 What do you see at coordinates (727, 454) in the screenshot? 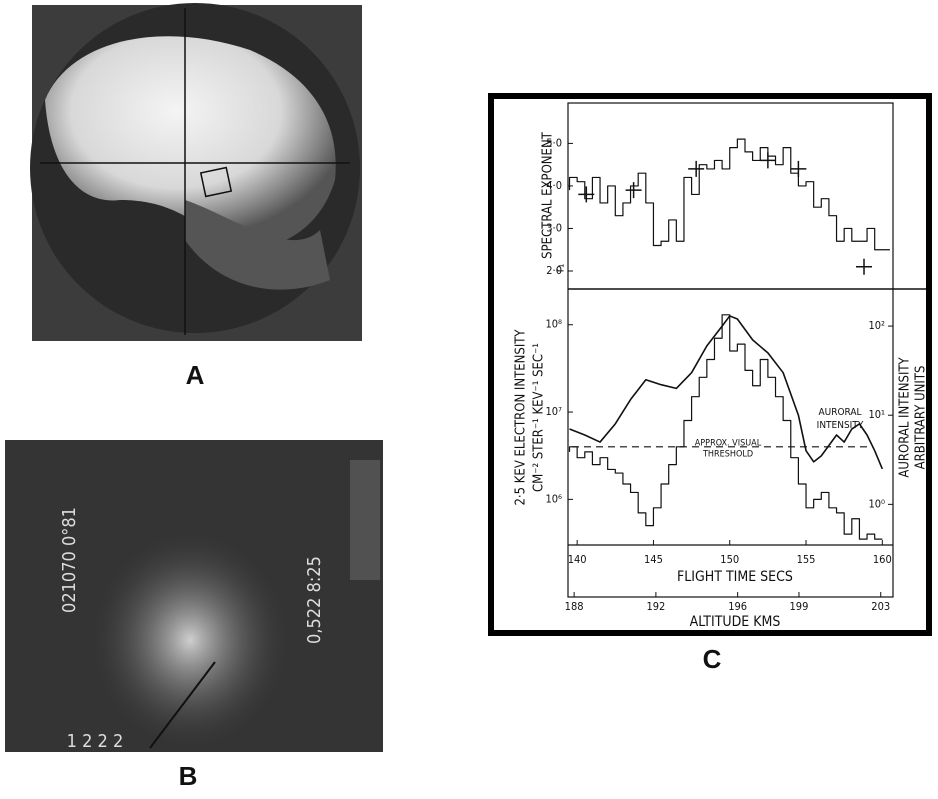
I see `threshold-label: THRESHOLD` at bounding box center [727, 454].